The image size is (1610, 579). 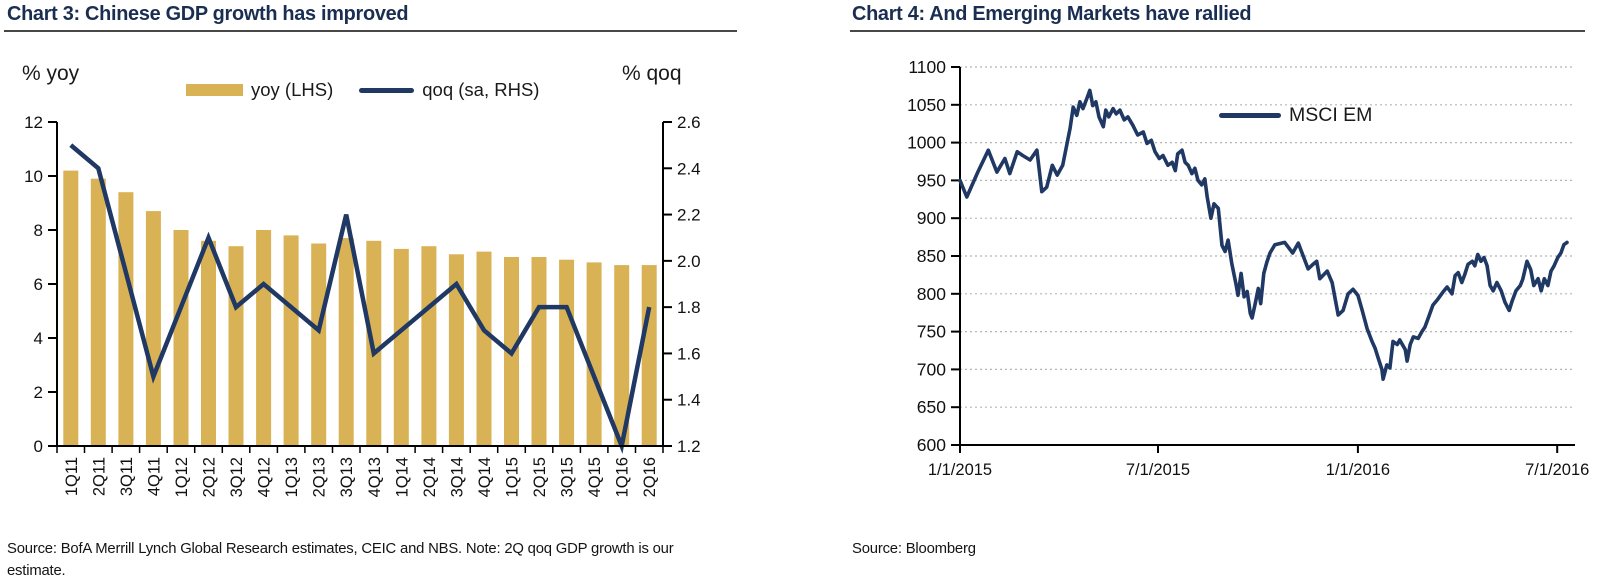 I want to click on y-axis-tick-label: 800, so click(x=931, y=294).